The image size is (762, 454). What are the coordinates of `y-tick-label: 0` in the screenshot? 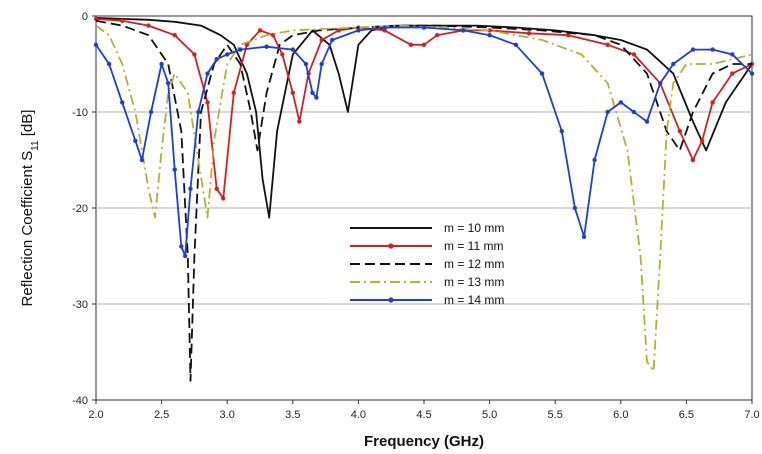 It's located at (85, 17).